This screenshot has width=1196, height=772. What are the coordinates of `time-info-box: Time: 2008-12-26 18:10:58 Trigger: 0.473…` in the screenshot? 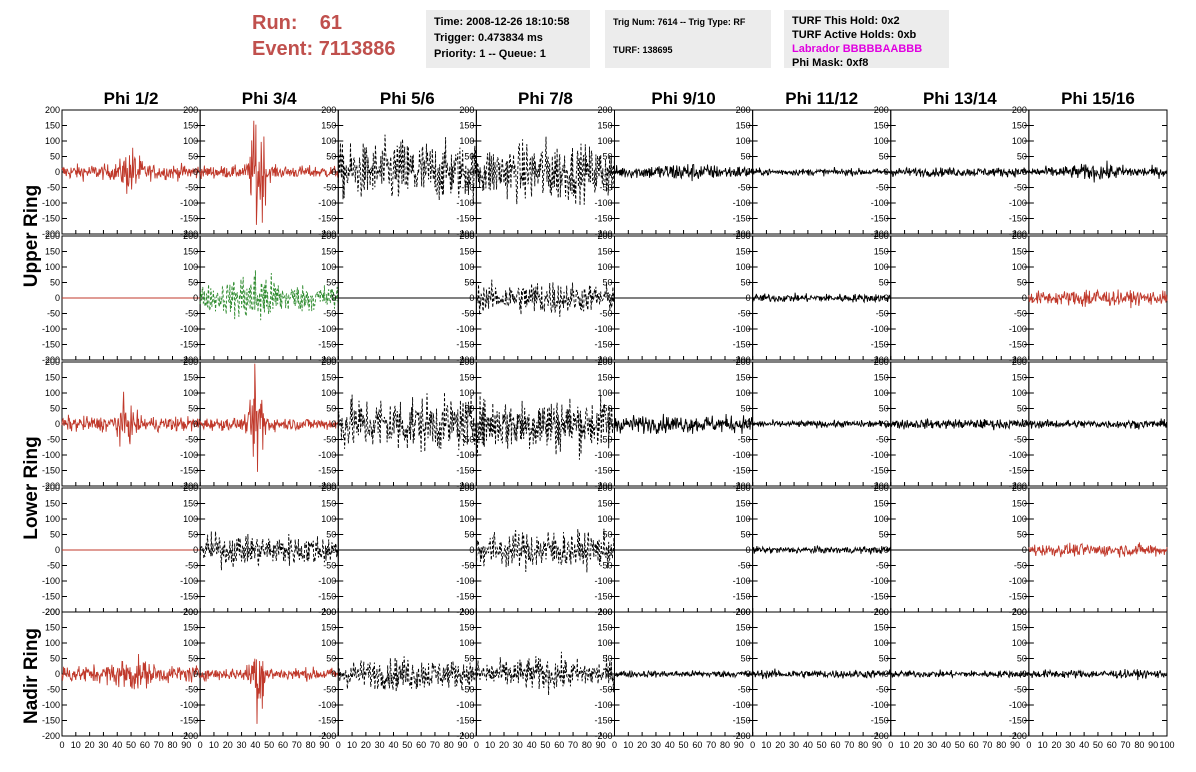 It's located at (508, 39).